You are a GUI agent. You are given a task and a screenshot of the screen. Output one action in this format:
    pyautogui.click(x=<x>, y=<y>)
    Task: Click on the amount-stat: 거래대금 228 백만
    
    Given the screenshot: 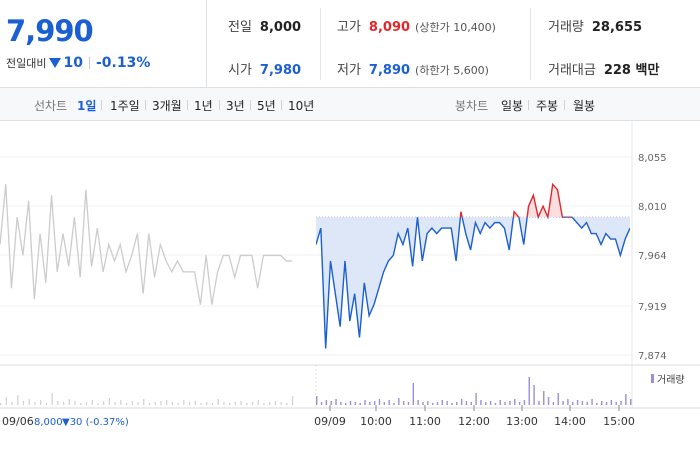 What is the action you would take?
    pyautogui.click(x=603, y=68)
    